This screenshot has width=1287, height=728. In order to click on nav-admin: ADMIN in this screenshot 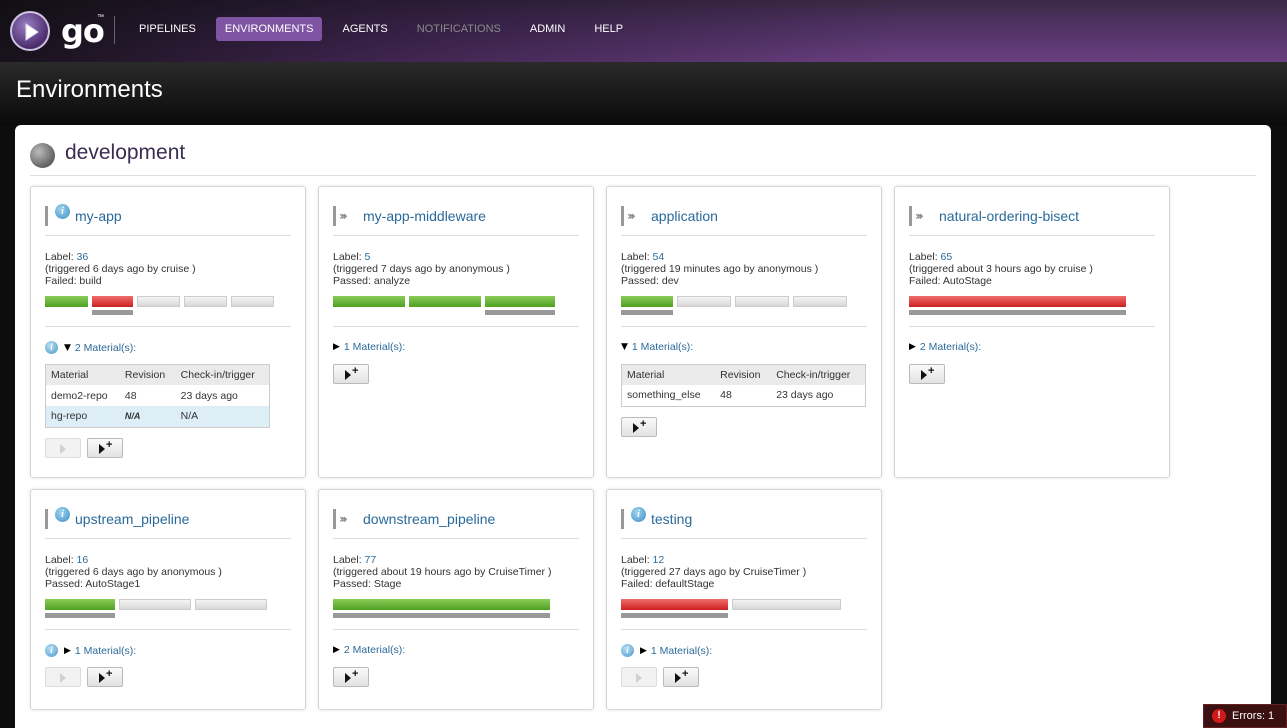, I will do `click(547, 29)`.